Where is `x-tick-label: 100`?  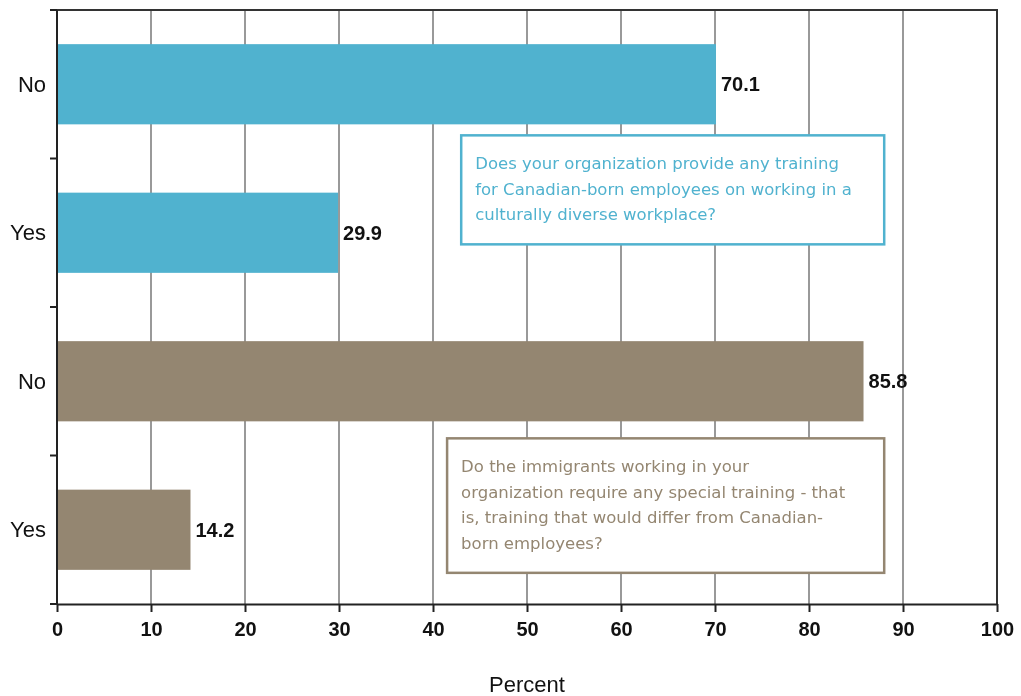 x-tick-label: 100 is located at coordinates (997, 629).